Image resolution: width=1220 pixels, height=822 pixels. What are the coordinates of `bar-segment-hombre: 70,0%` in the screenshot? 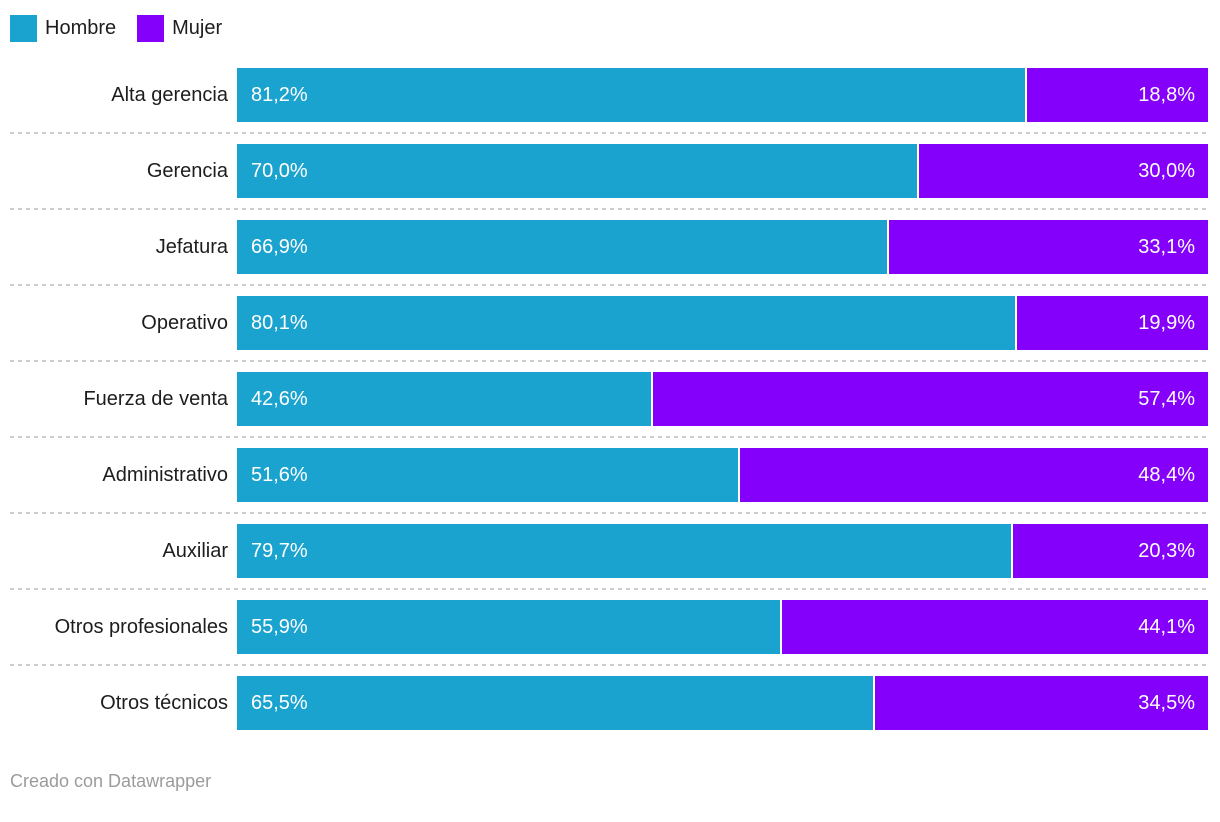 It's located at (577, 171).